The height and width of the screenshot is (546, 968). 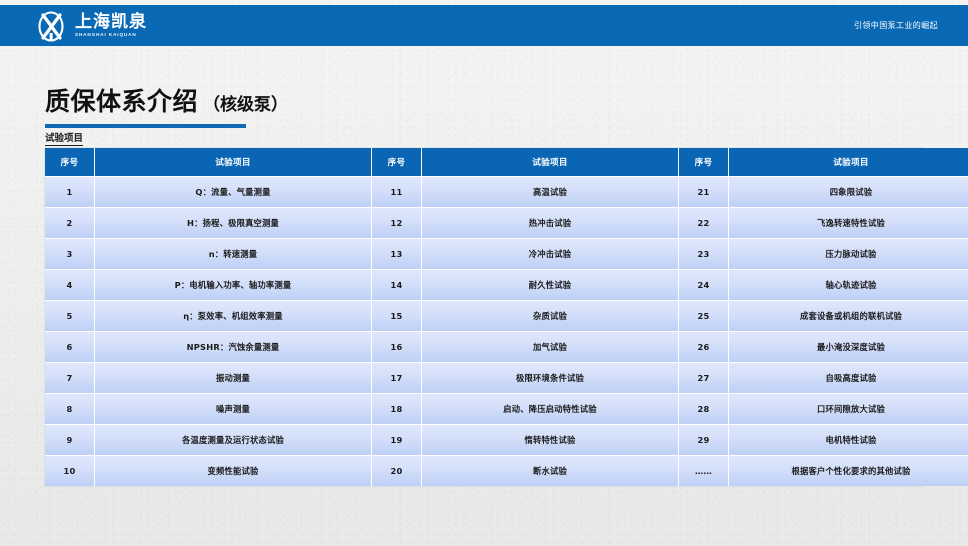 I want to click on table-row: 5 η：泵效率、机组效率测量 15 杂质试验 25 成套设备或机组的联机试验, so click(x=506, y=316).